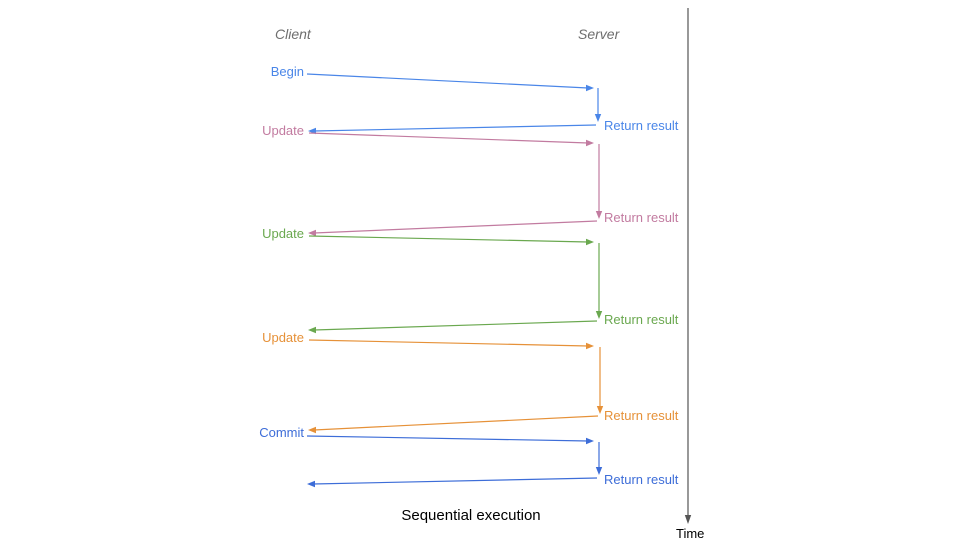  I want to click on message-group-update-1: Update Return result, so click(470, 180).